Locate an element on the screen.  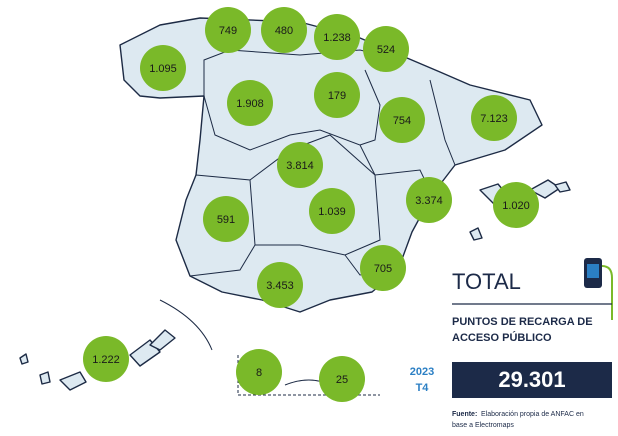
bubble-label: 1.020 is located at coordinates (516, 206).